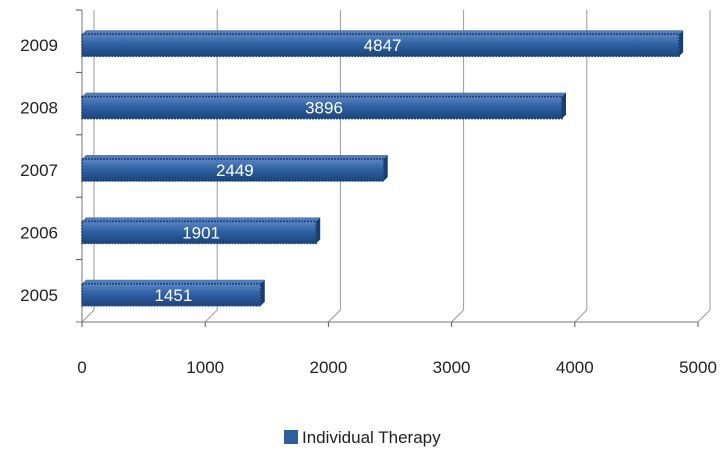  Describe the element at coordinates (39, 232) in the screenshot. I see `y-tick-label: 2006` at that location.